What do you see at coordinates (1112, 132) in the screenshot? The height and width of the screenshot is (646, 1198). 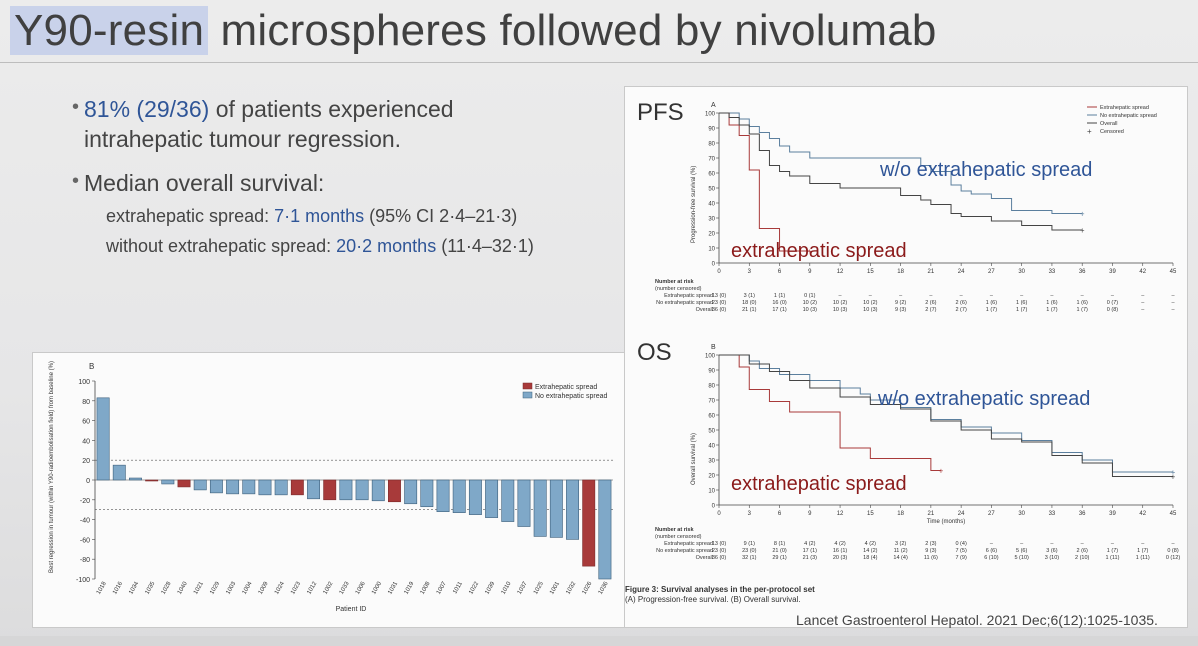 I see `legend-label: Censored` at bounding box center [1112, 132].